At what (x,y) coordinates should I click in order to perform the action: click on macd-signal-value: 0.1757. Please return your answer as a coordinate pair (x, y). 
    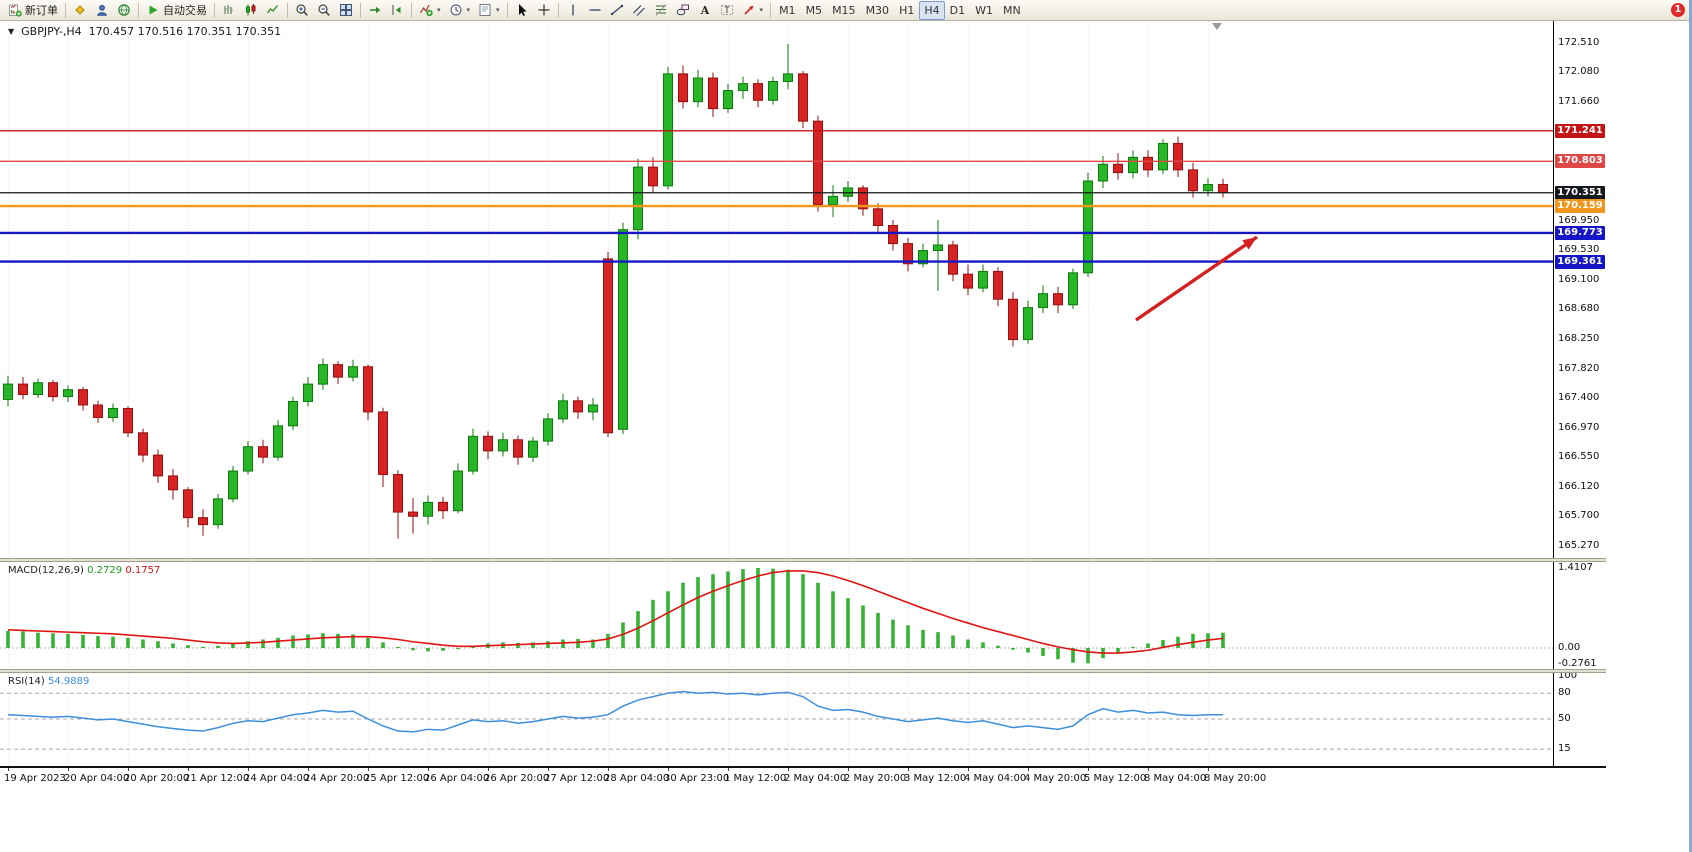
    Looking at the image, I should click on (143, 570).